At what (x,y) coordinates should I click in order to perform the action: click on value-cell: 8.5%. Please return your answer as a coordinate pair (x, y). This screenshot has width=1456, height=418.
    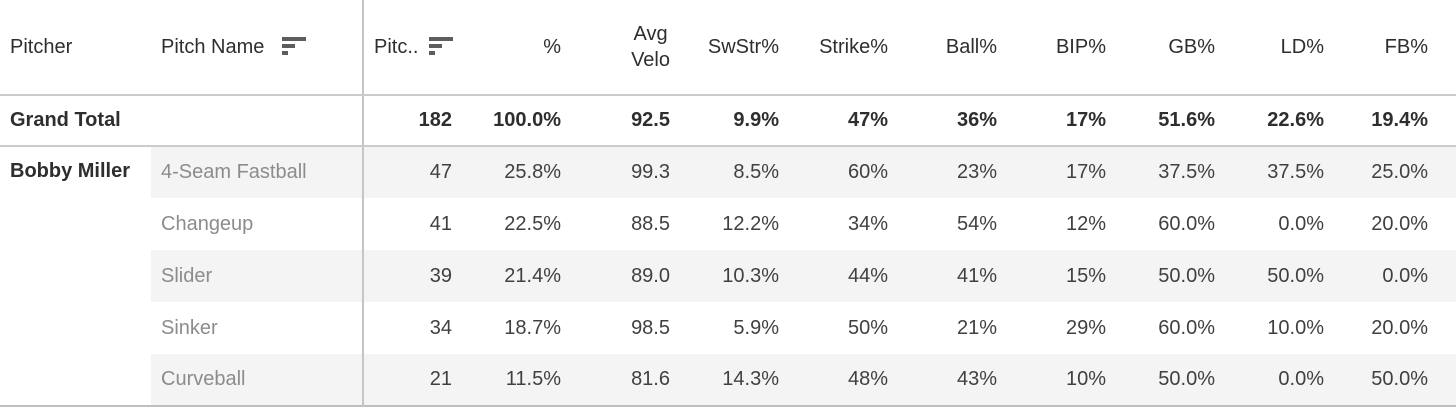
    Looking at the image, I should click on (744, 172).